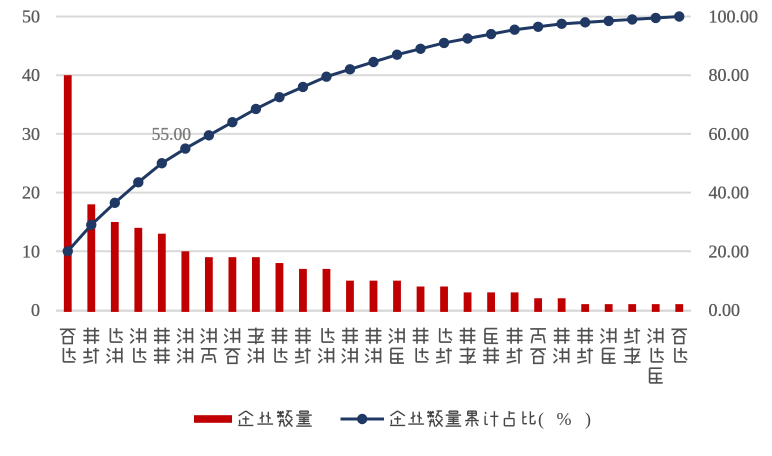 The image size is (772, 456). What do you see at coordinates (729, 134) in the screenshot?
I see `svg-text: 60.00` at bounding box center [729, 134].